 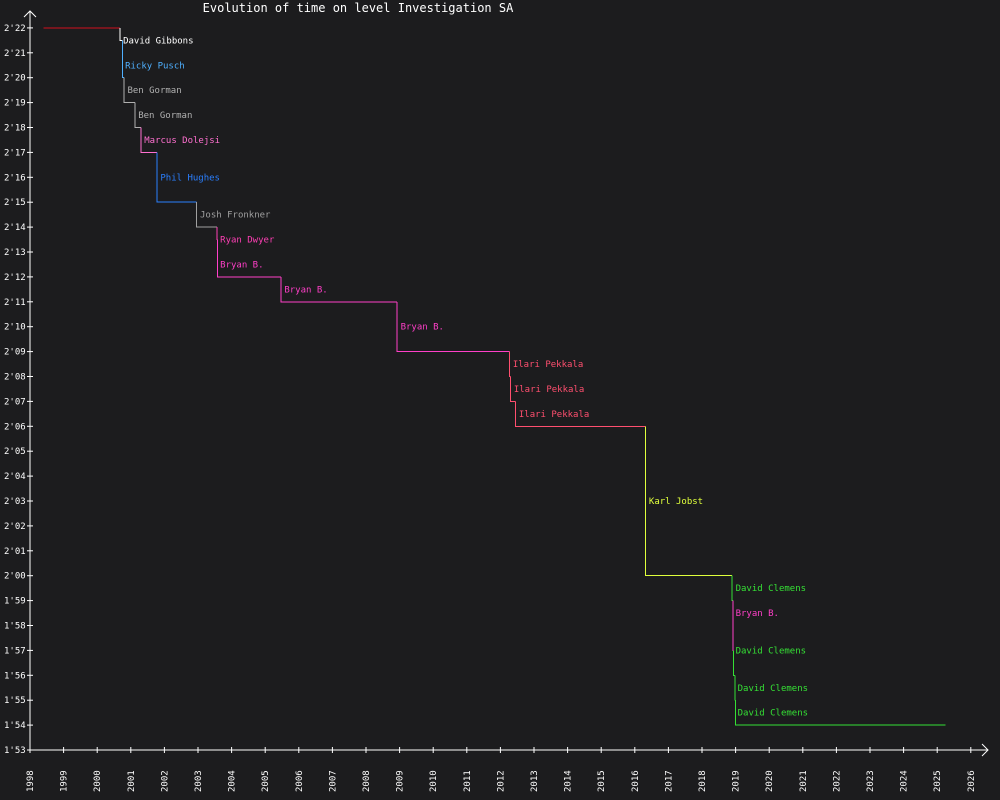 What do you see at coordinates (333, 781) in the screenshot?
I see `x-tick-label: 2007` at bounding box center [333, 781].